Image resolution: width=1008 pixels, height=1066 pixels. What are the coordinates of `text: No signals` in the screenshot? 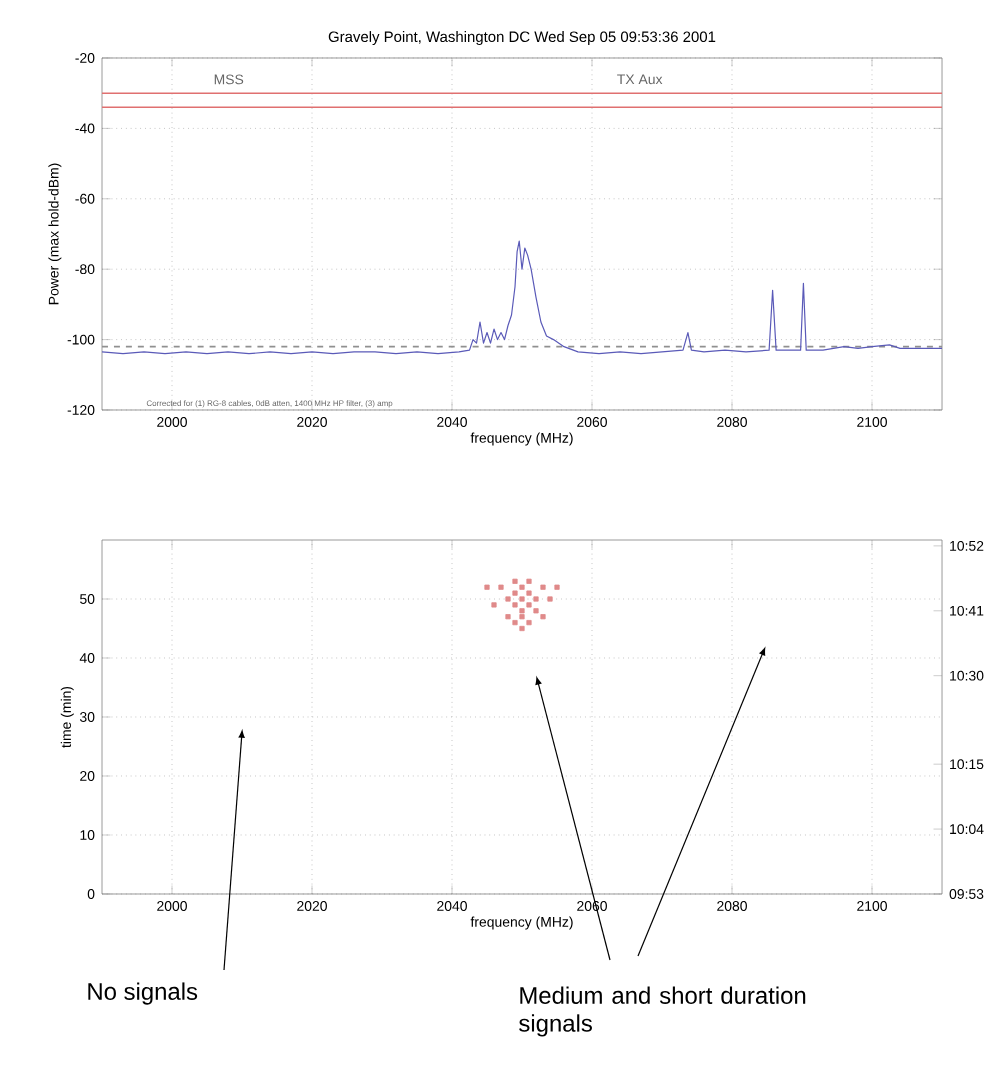 It's located at (143, 993).